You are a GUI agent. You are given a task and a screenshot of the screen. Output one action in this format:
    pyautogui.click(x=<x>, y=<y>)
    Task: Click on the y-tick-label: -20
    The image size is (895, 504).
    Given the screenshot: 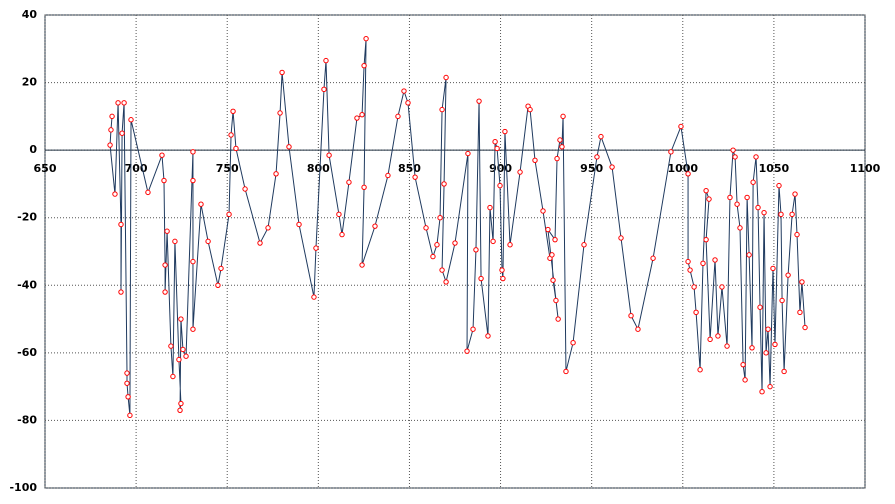 What is the action you would take?
    pyautogui.click(x=27, y=217)
    